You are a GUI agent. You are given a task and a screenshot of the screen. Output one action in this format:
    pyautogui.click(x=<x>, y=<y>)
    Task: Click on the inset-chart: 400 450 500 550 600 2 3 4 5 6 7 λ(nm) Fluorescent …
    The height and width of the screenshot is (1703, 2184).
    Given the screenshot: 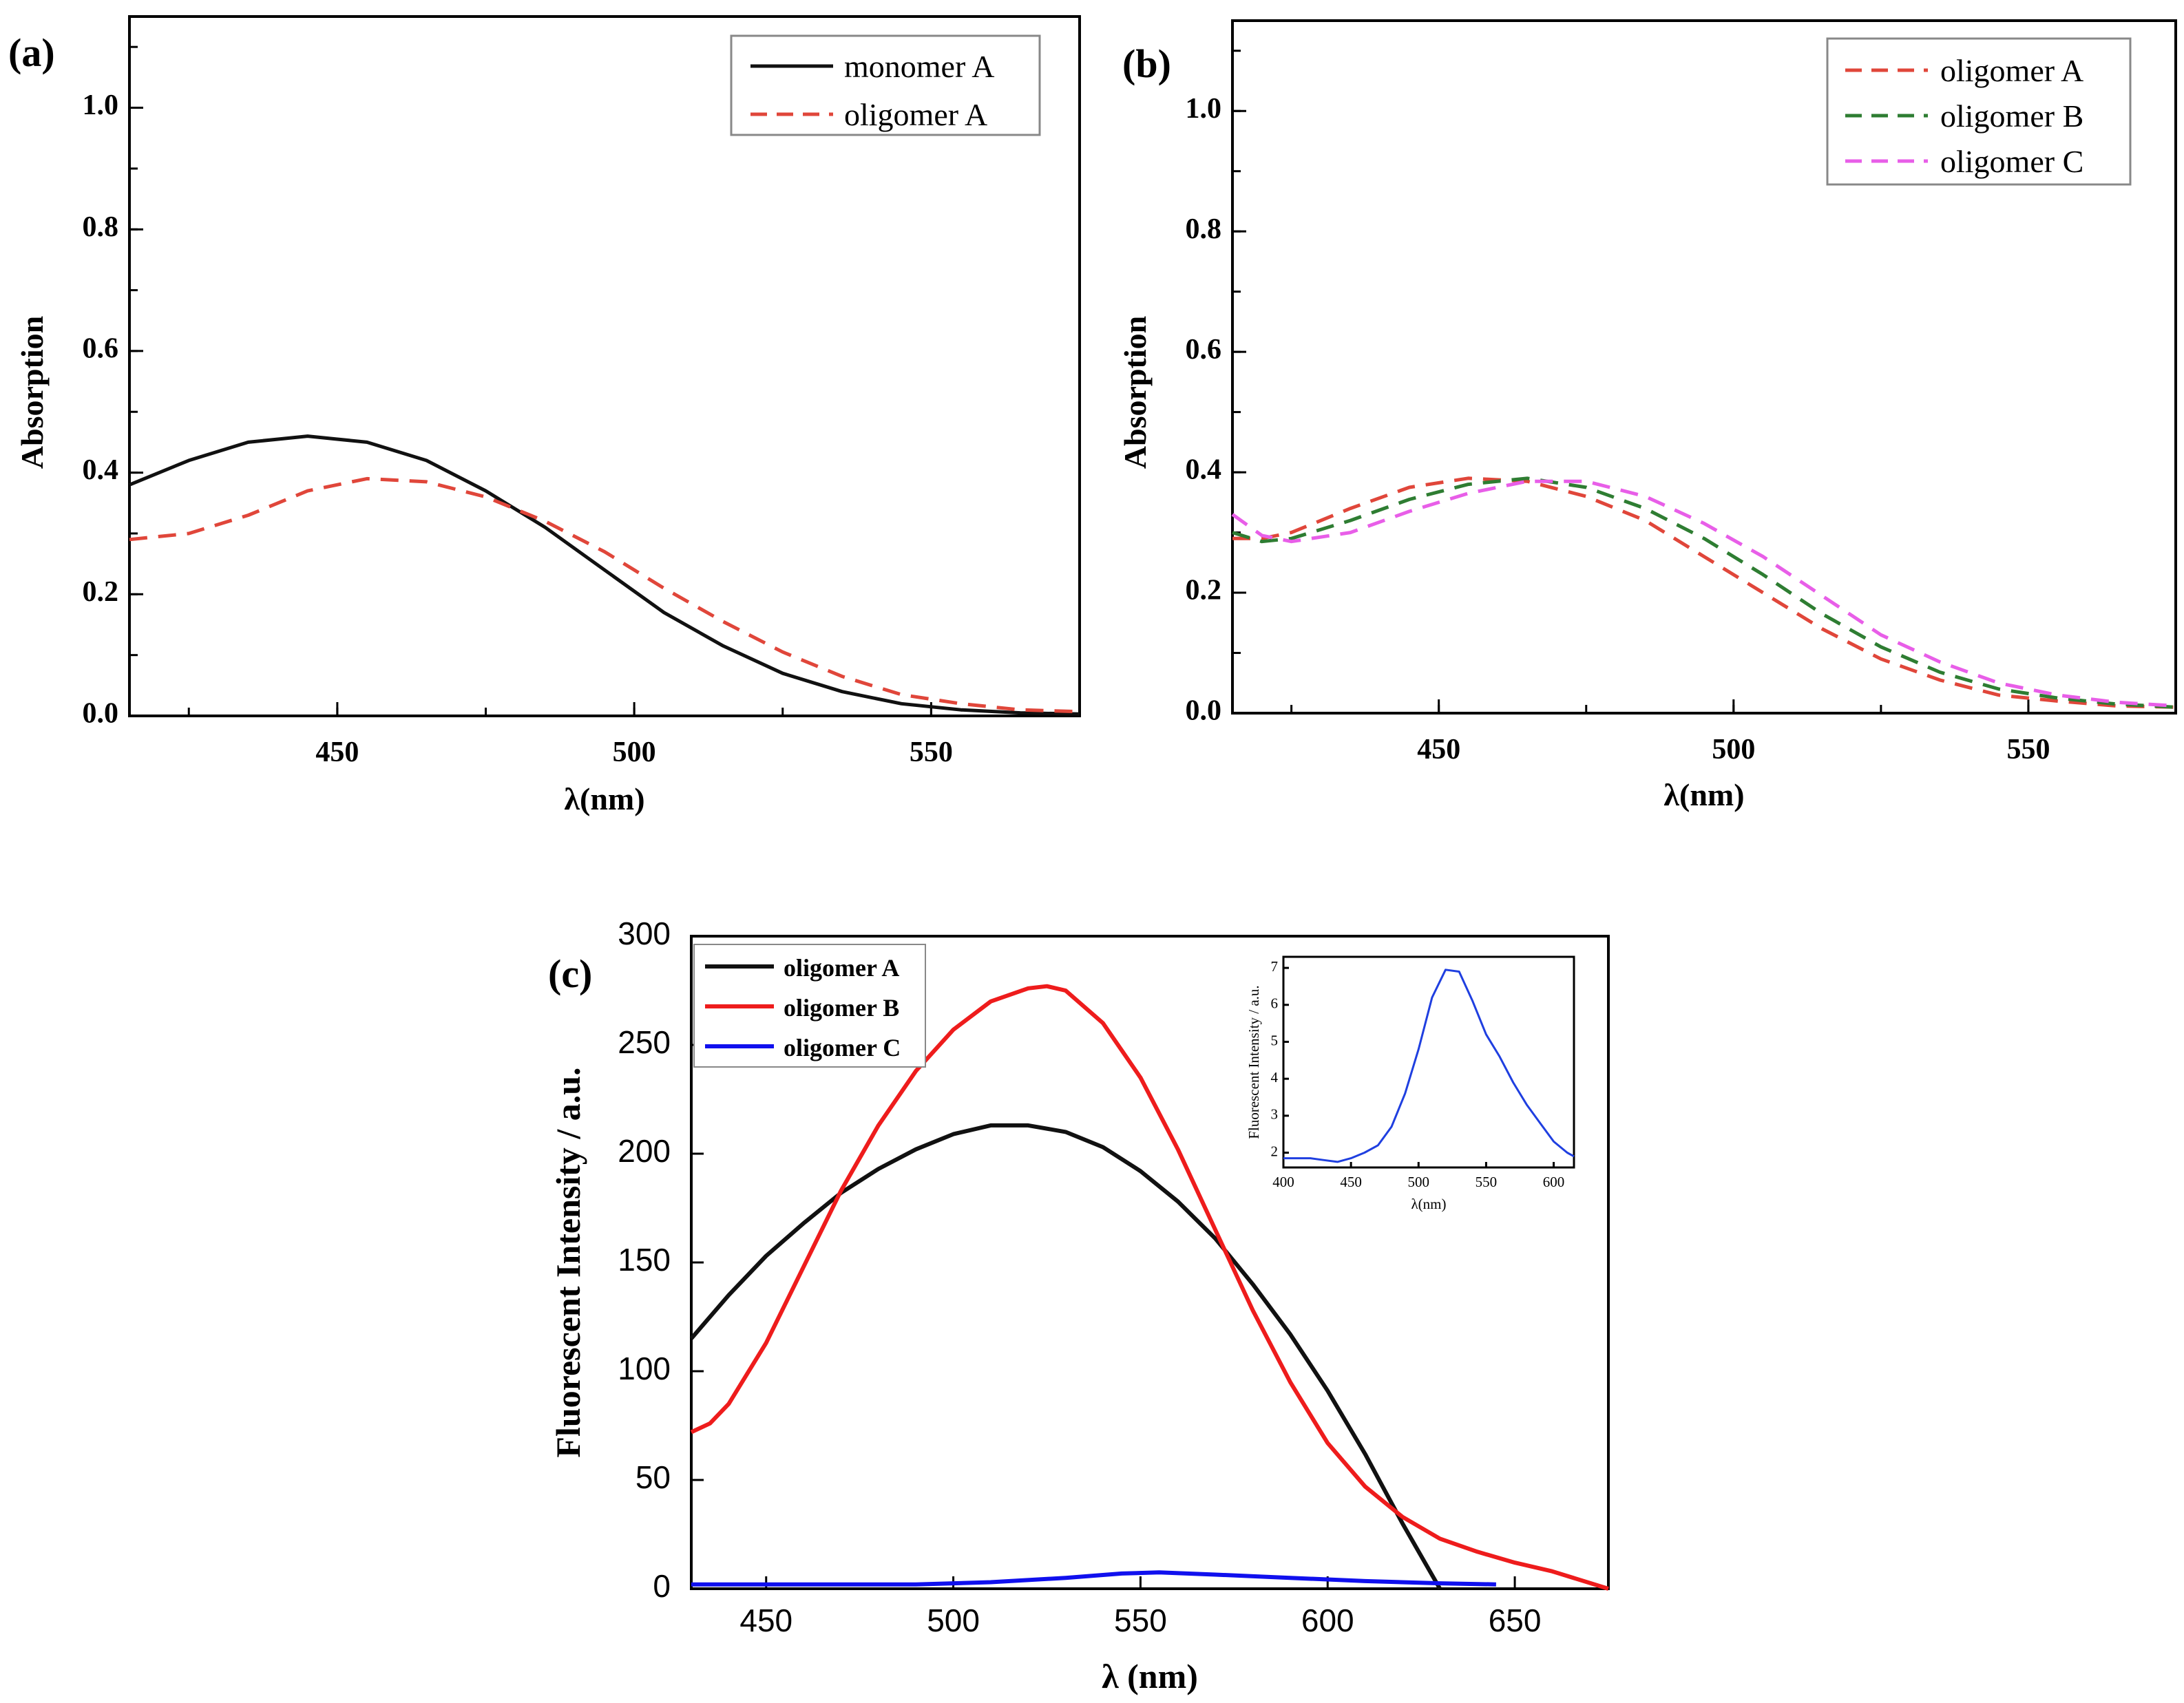 What is the action you would take?
    pyautogui.click(x=1410, y=1083)
    